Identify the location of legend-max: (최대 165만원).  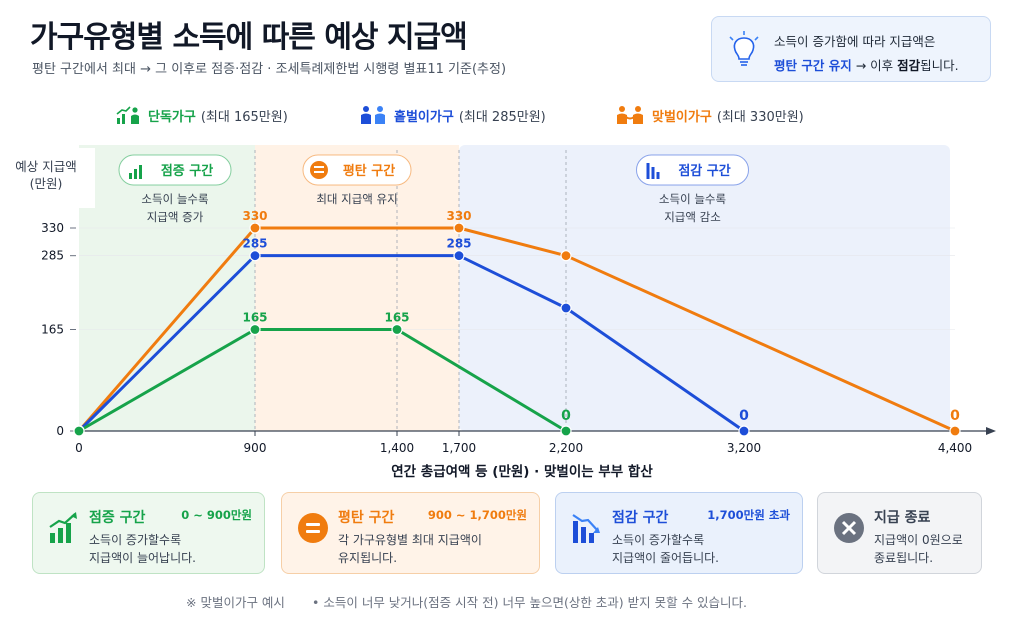
(244, 117).